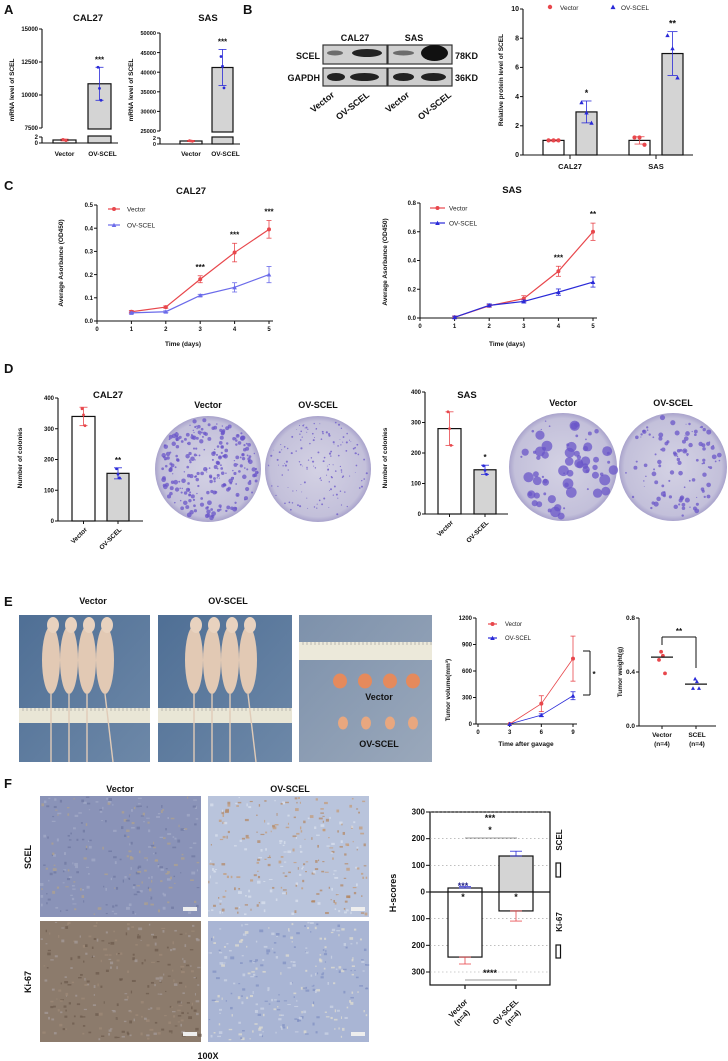  I want to click on blot-lane-label: Vector, so click(322, 101).